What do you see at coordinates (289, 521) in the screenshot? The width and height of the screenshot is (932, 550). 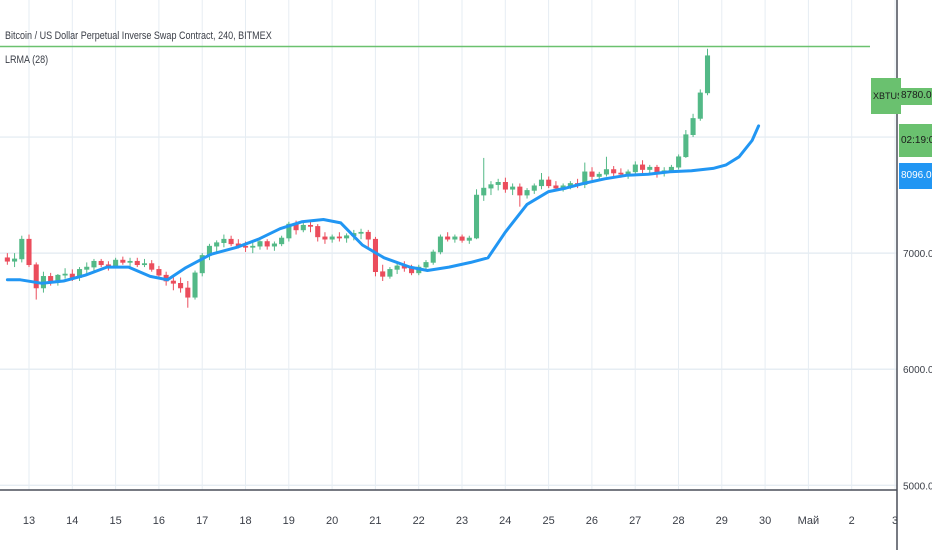 I see `x-tick-label: 19` at bounding box center [289, 521].